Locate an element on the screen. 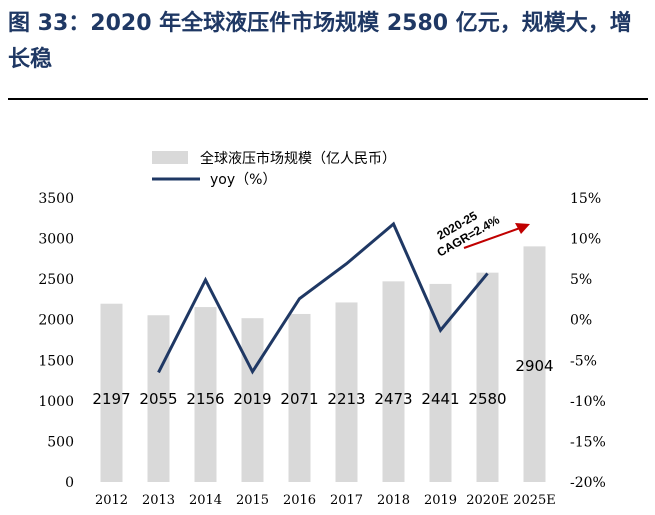 This screenshot has height=515, width=655. y-right-tick: -15% is located at coordinates (588, 442).